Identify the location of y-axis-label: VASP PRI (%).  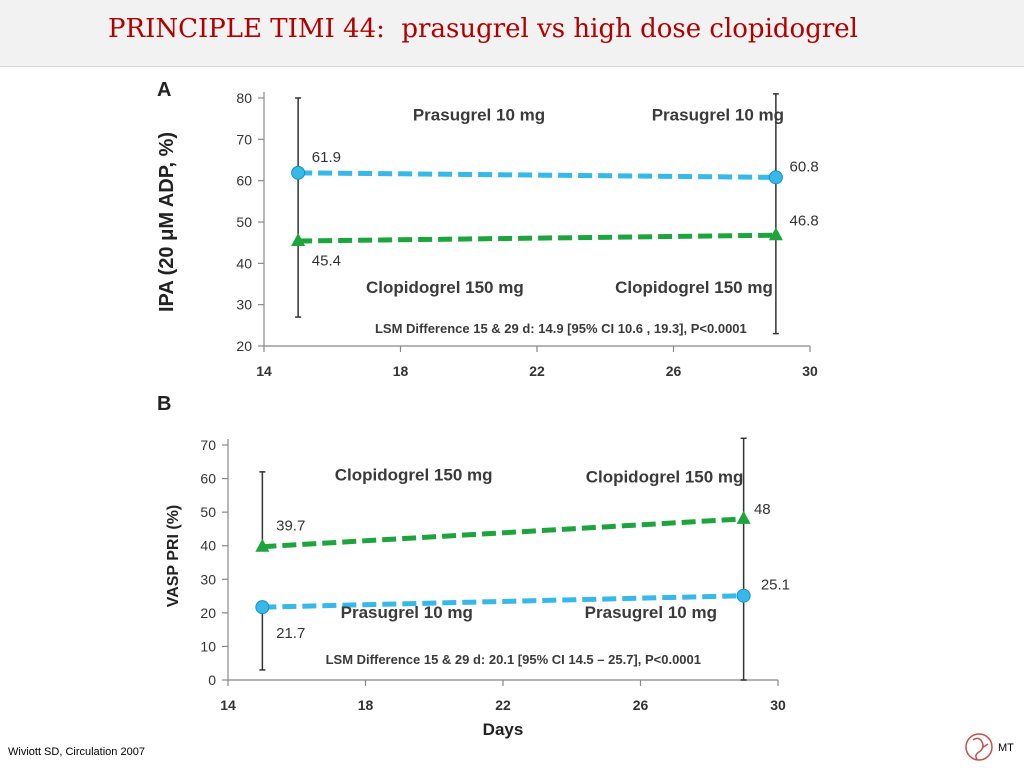
(173, 556).